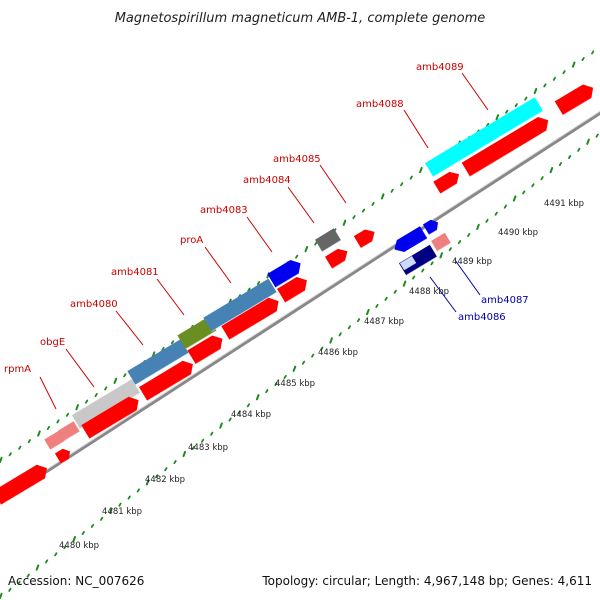  I want to click on cds-amb4081, so click(205, 350).